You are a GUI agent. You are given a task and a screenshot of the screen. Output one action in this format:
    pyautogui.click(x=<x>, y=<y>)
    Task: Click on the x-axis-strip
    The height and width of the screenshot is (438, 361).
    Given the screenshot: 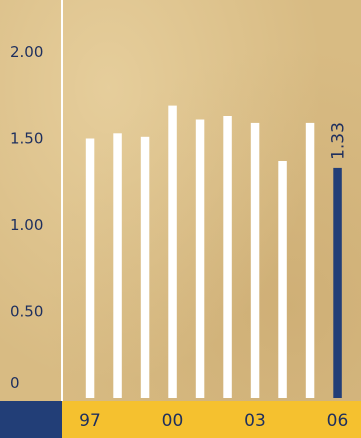 What is the action you would take?
    pyautogui.click(x=211, y=419)
    